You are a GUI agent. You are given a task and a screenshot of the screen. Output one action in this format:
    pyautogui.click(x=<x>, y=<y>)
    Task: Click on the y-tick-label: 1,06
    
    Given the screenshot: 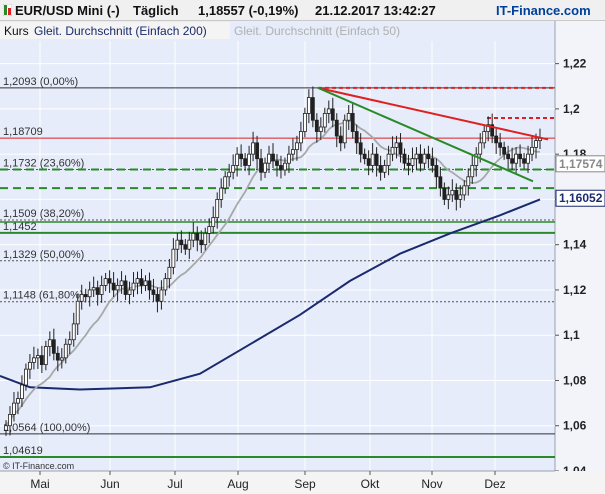 What is the action you would take?
    pyautogui.click(x=575, y=426)
    